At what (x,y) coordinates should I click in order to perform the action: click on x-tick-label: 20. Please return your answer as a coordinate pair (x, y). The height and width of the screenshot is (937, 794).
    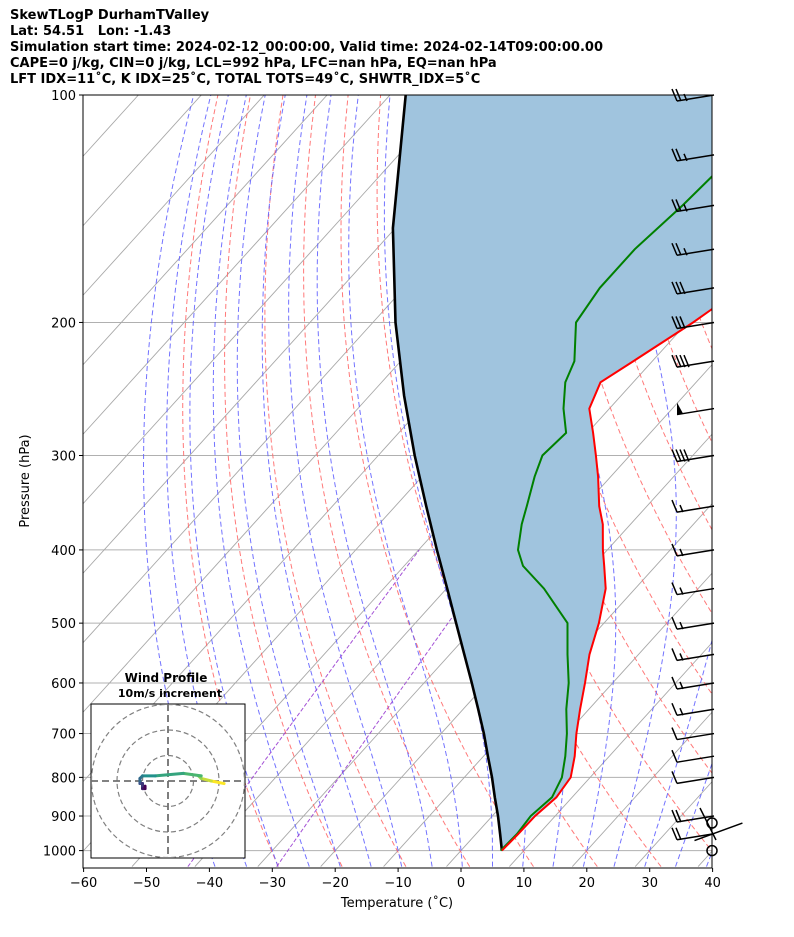
    Looking at the image, I should click on (587, 883).